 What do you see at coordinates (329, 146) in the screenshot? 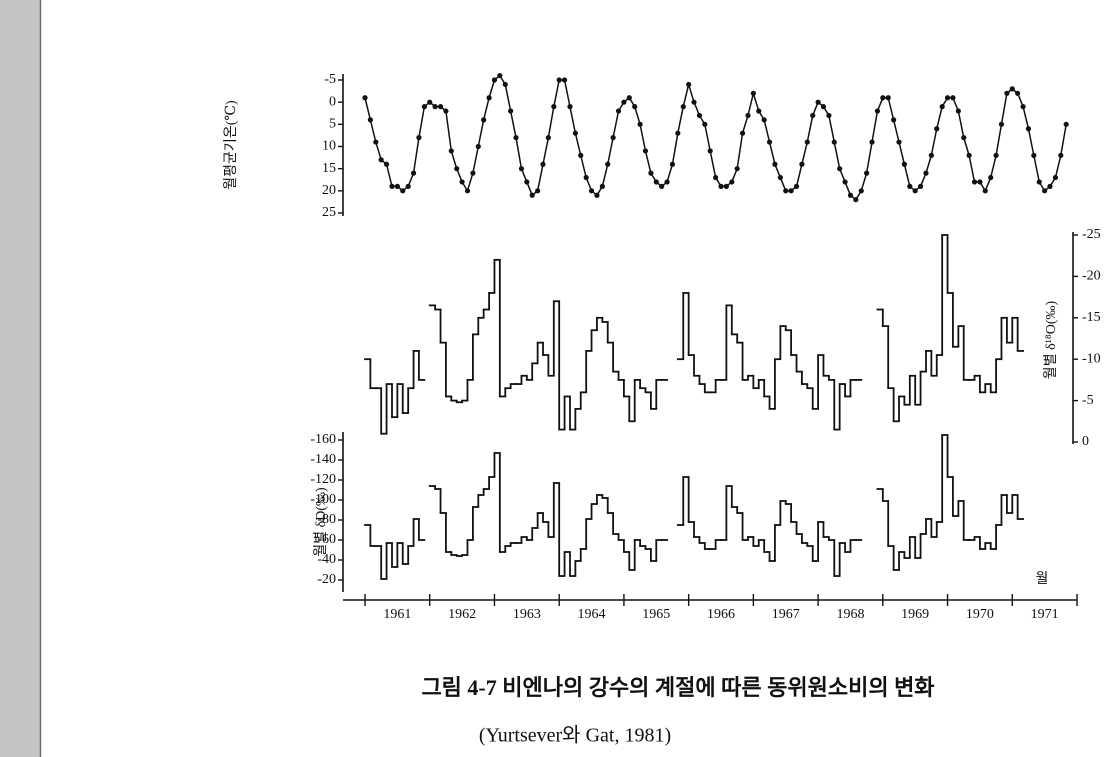
I see `y-tick-label: 10` at bounding box center [329, 146].